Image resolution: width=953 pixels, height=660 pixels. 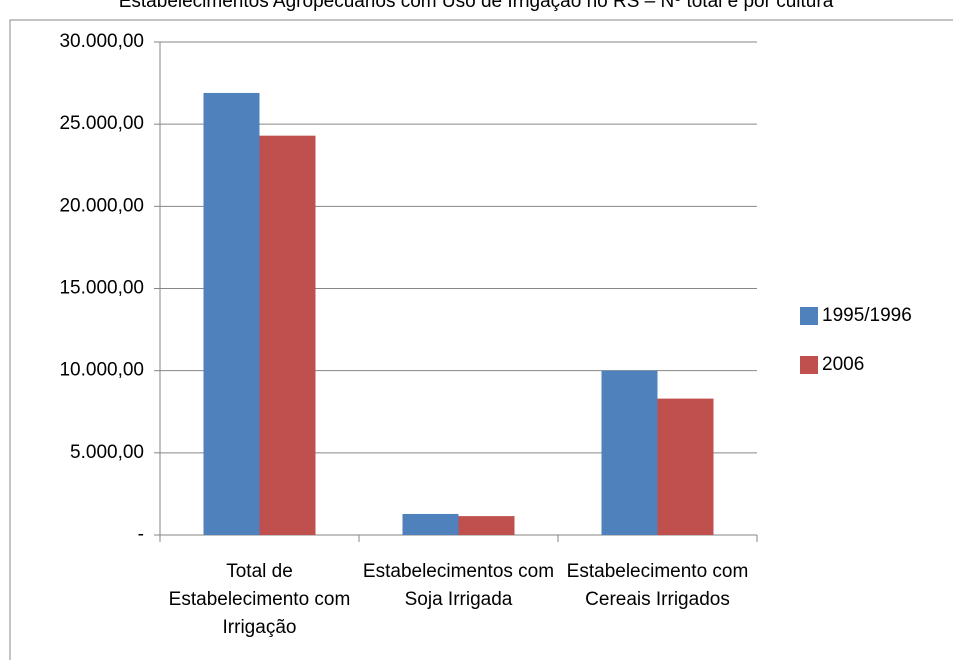 I want to click on y-tick-label: 25.000,00, so click(x=101, y=123).